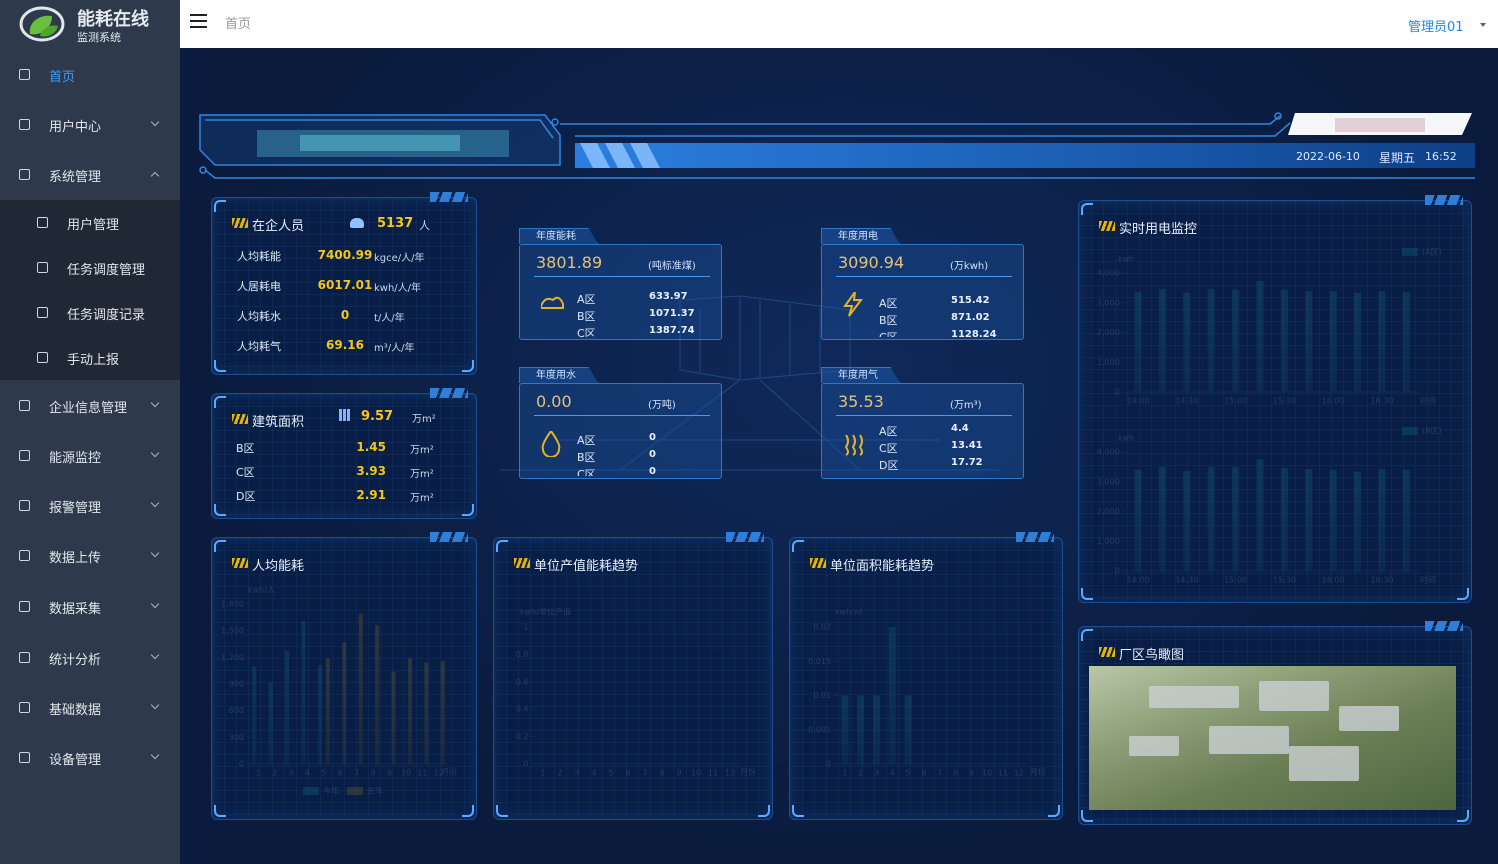 This screenshot has width=1498, height=864. Describe the element at coordinates (345, 345) in the screenshot. I see `staff-row-value: 69.16` at that location.